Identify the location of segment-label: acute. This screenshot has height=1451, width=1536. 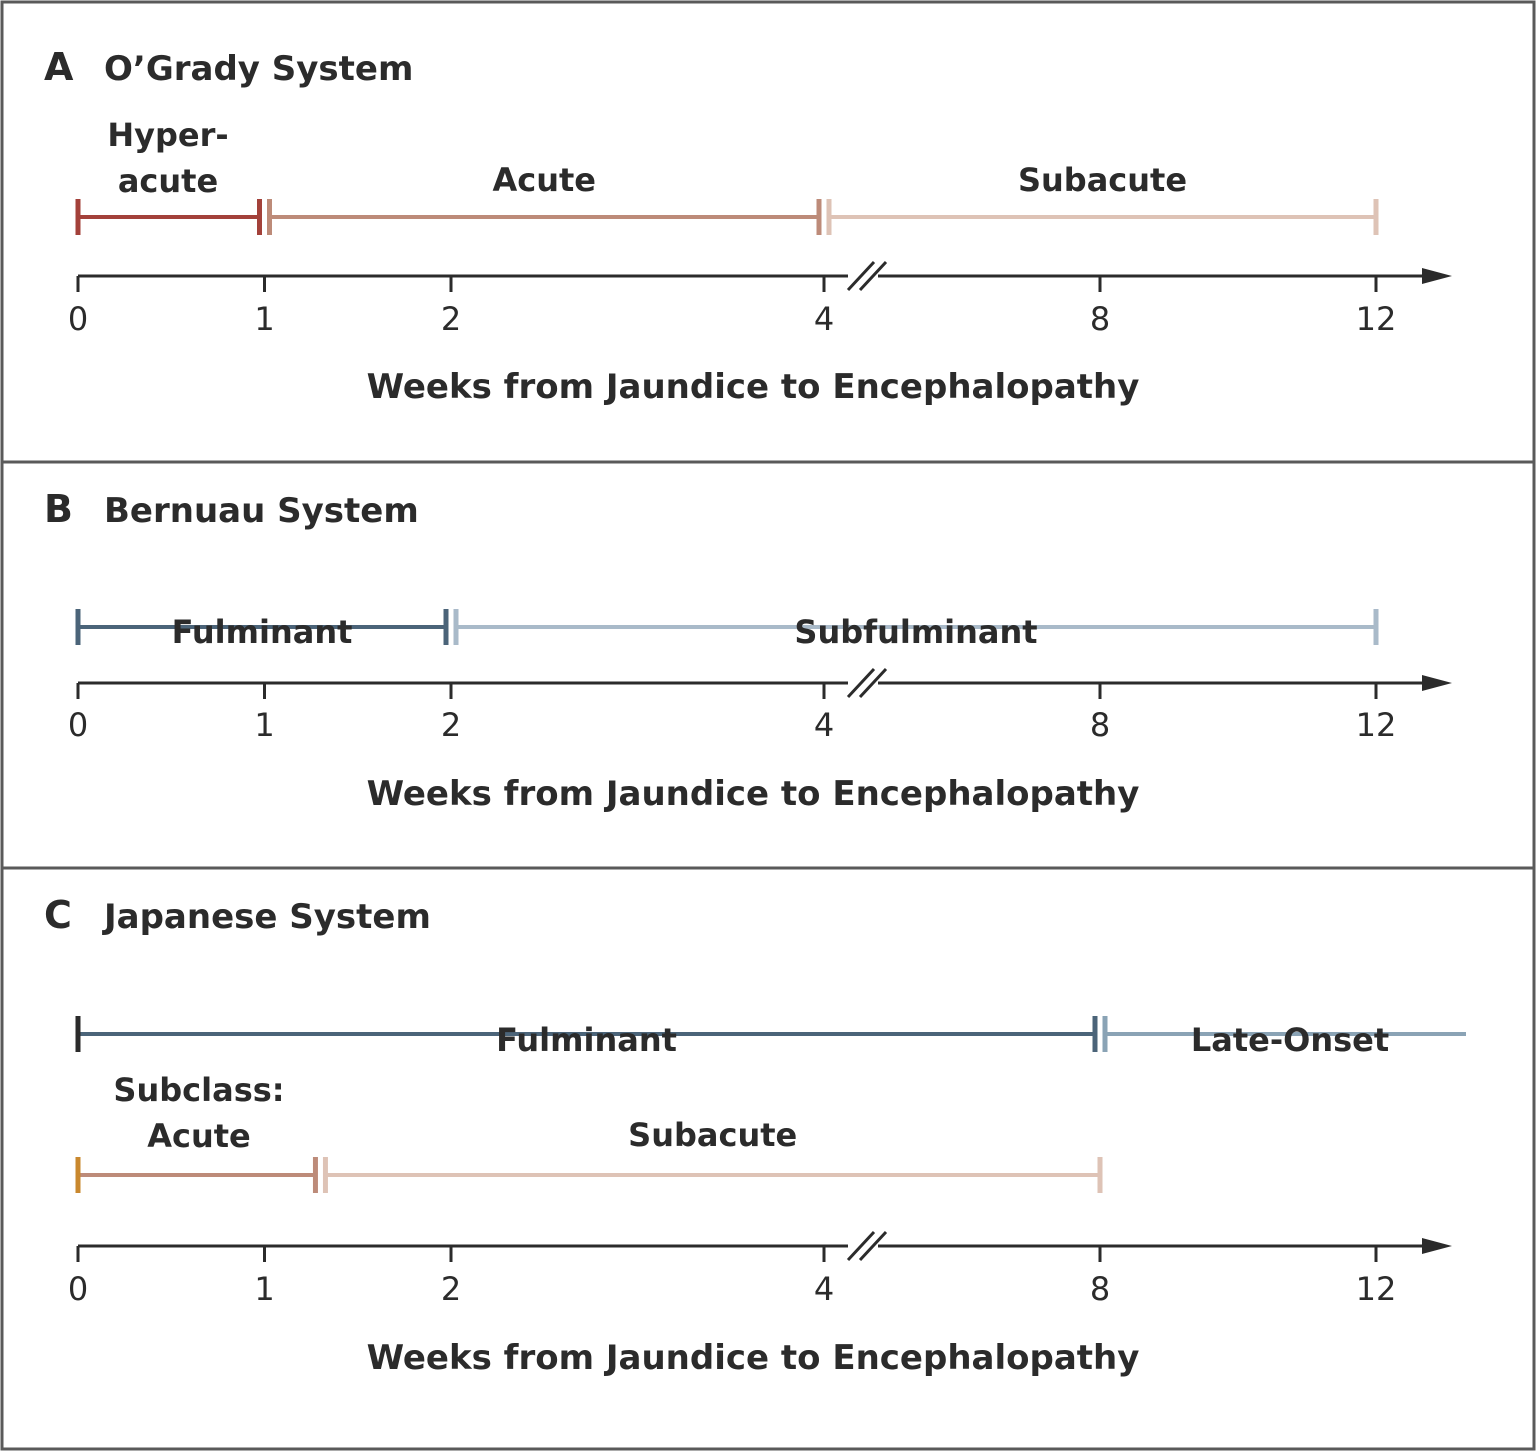
(168, 181).